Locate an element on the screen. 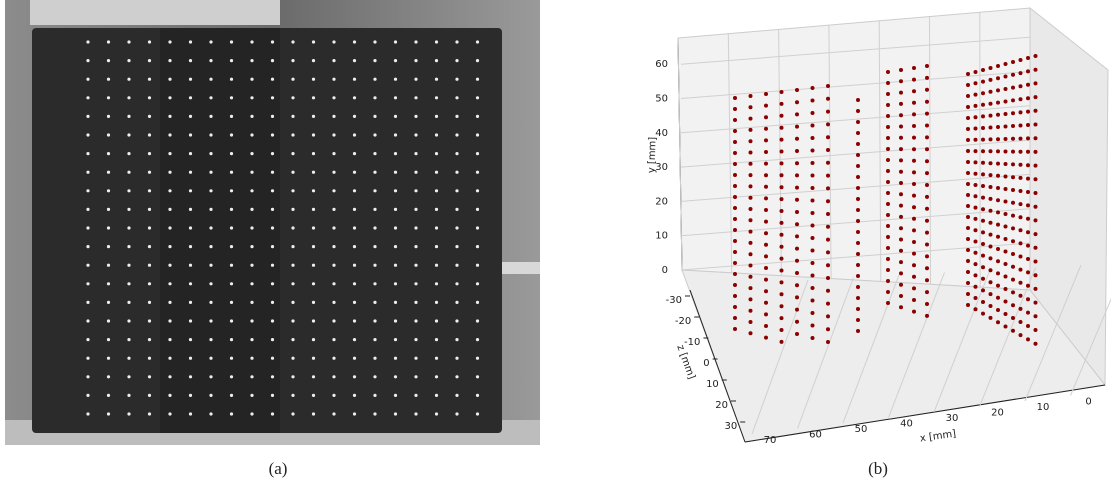  y-tick-label: 30 is located at coordinates (661, 167).